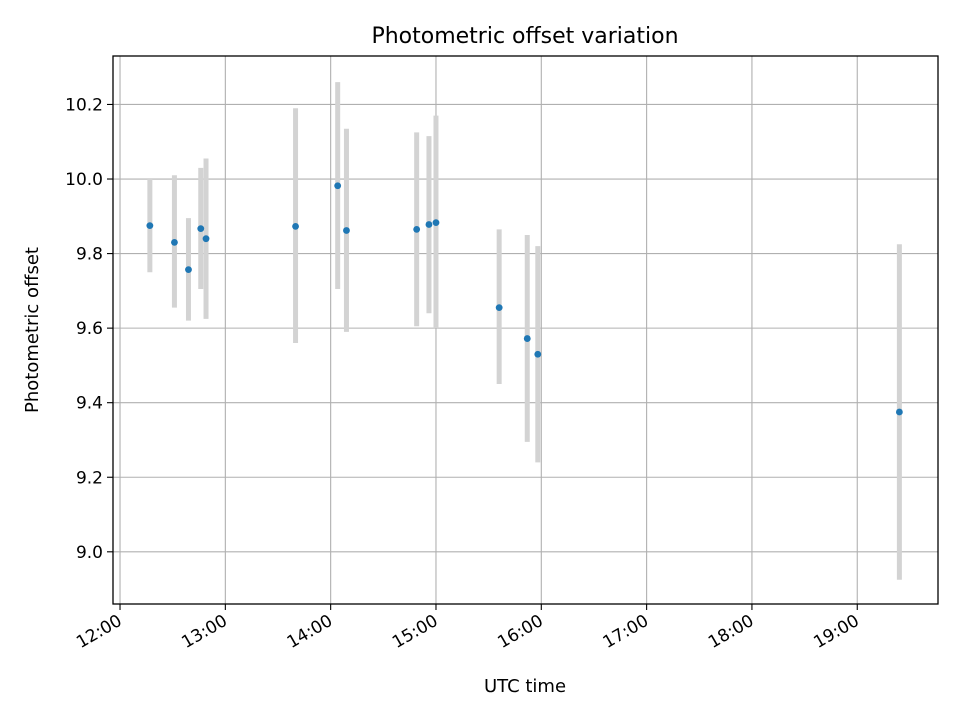  What do you see at coordinates (84, 105) in the screenshot?
I see `y-tick-label: 10.2` at bounding box center [84, 105].